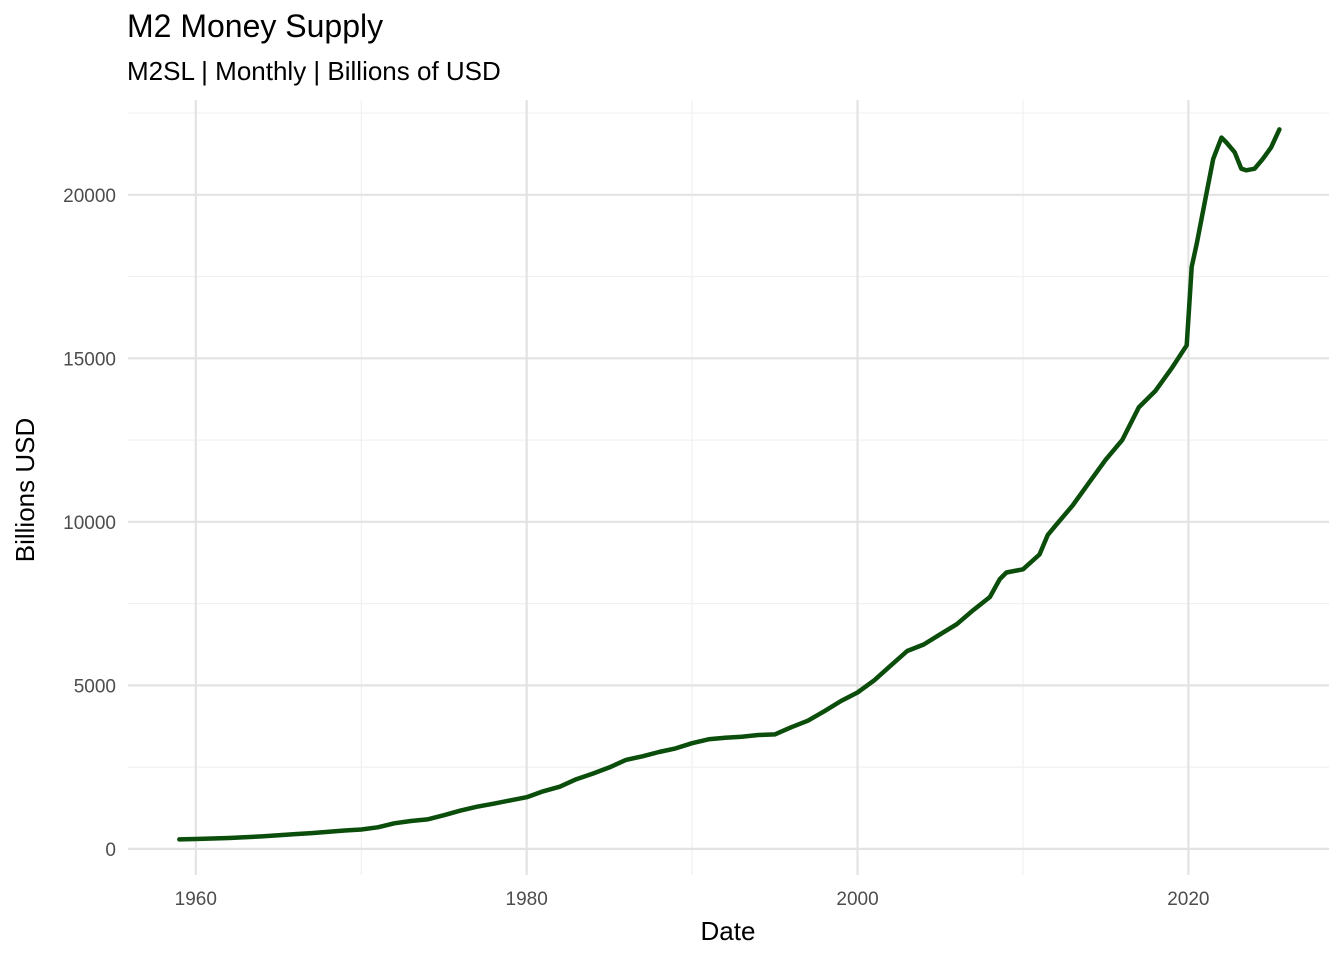  What do you see at coordinates (1188, 899) in the screenshot?
I see `x-tick-label: 2020` at bounding box center [1188, 899].